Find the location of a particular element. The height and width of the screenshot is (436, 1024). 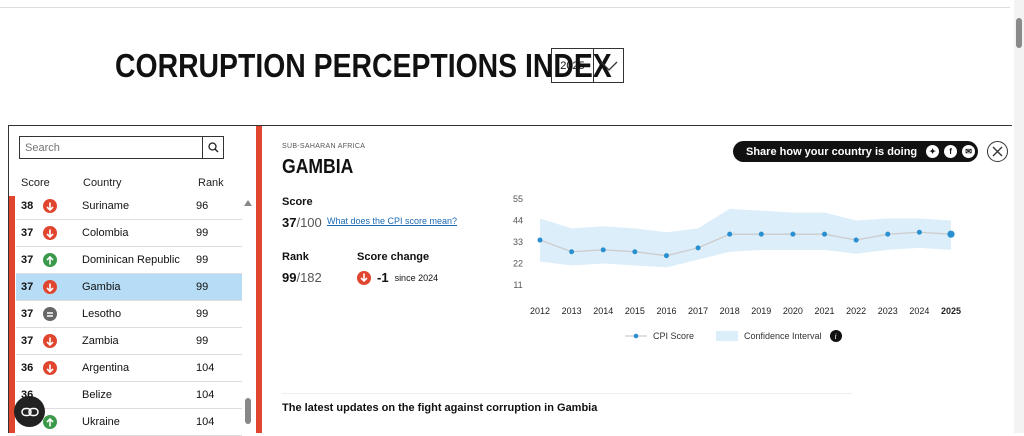

table-row: 37 Gambia 99 is located at coordinates (129, 287).